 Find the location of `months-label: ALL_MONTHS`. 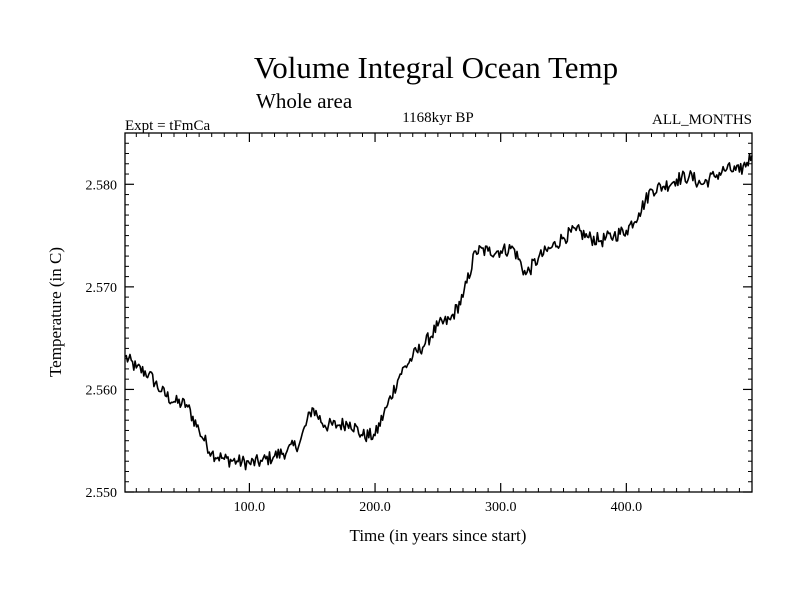

months-label: ALL_MONTHS is located at coordinates (702, 120).